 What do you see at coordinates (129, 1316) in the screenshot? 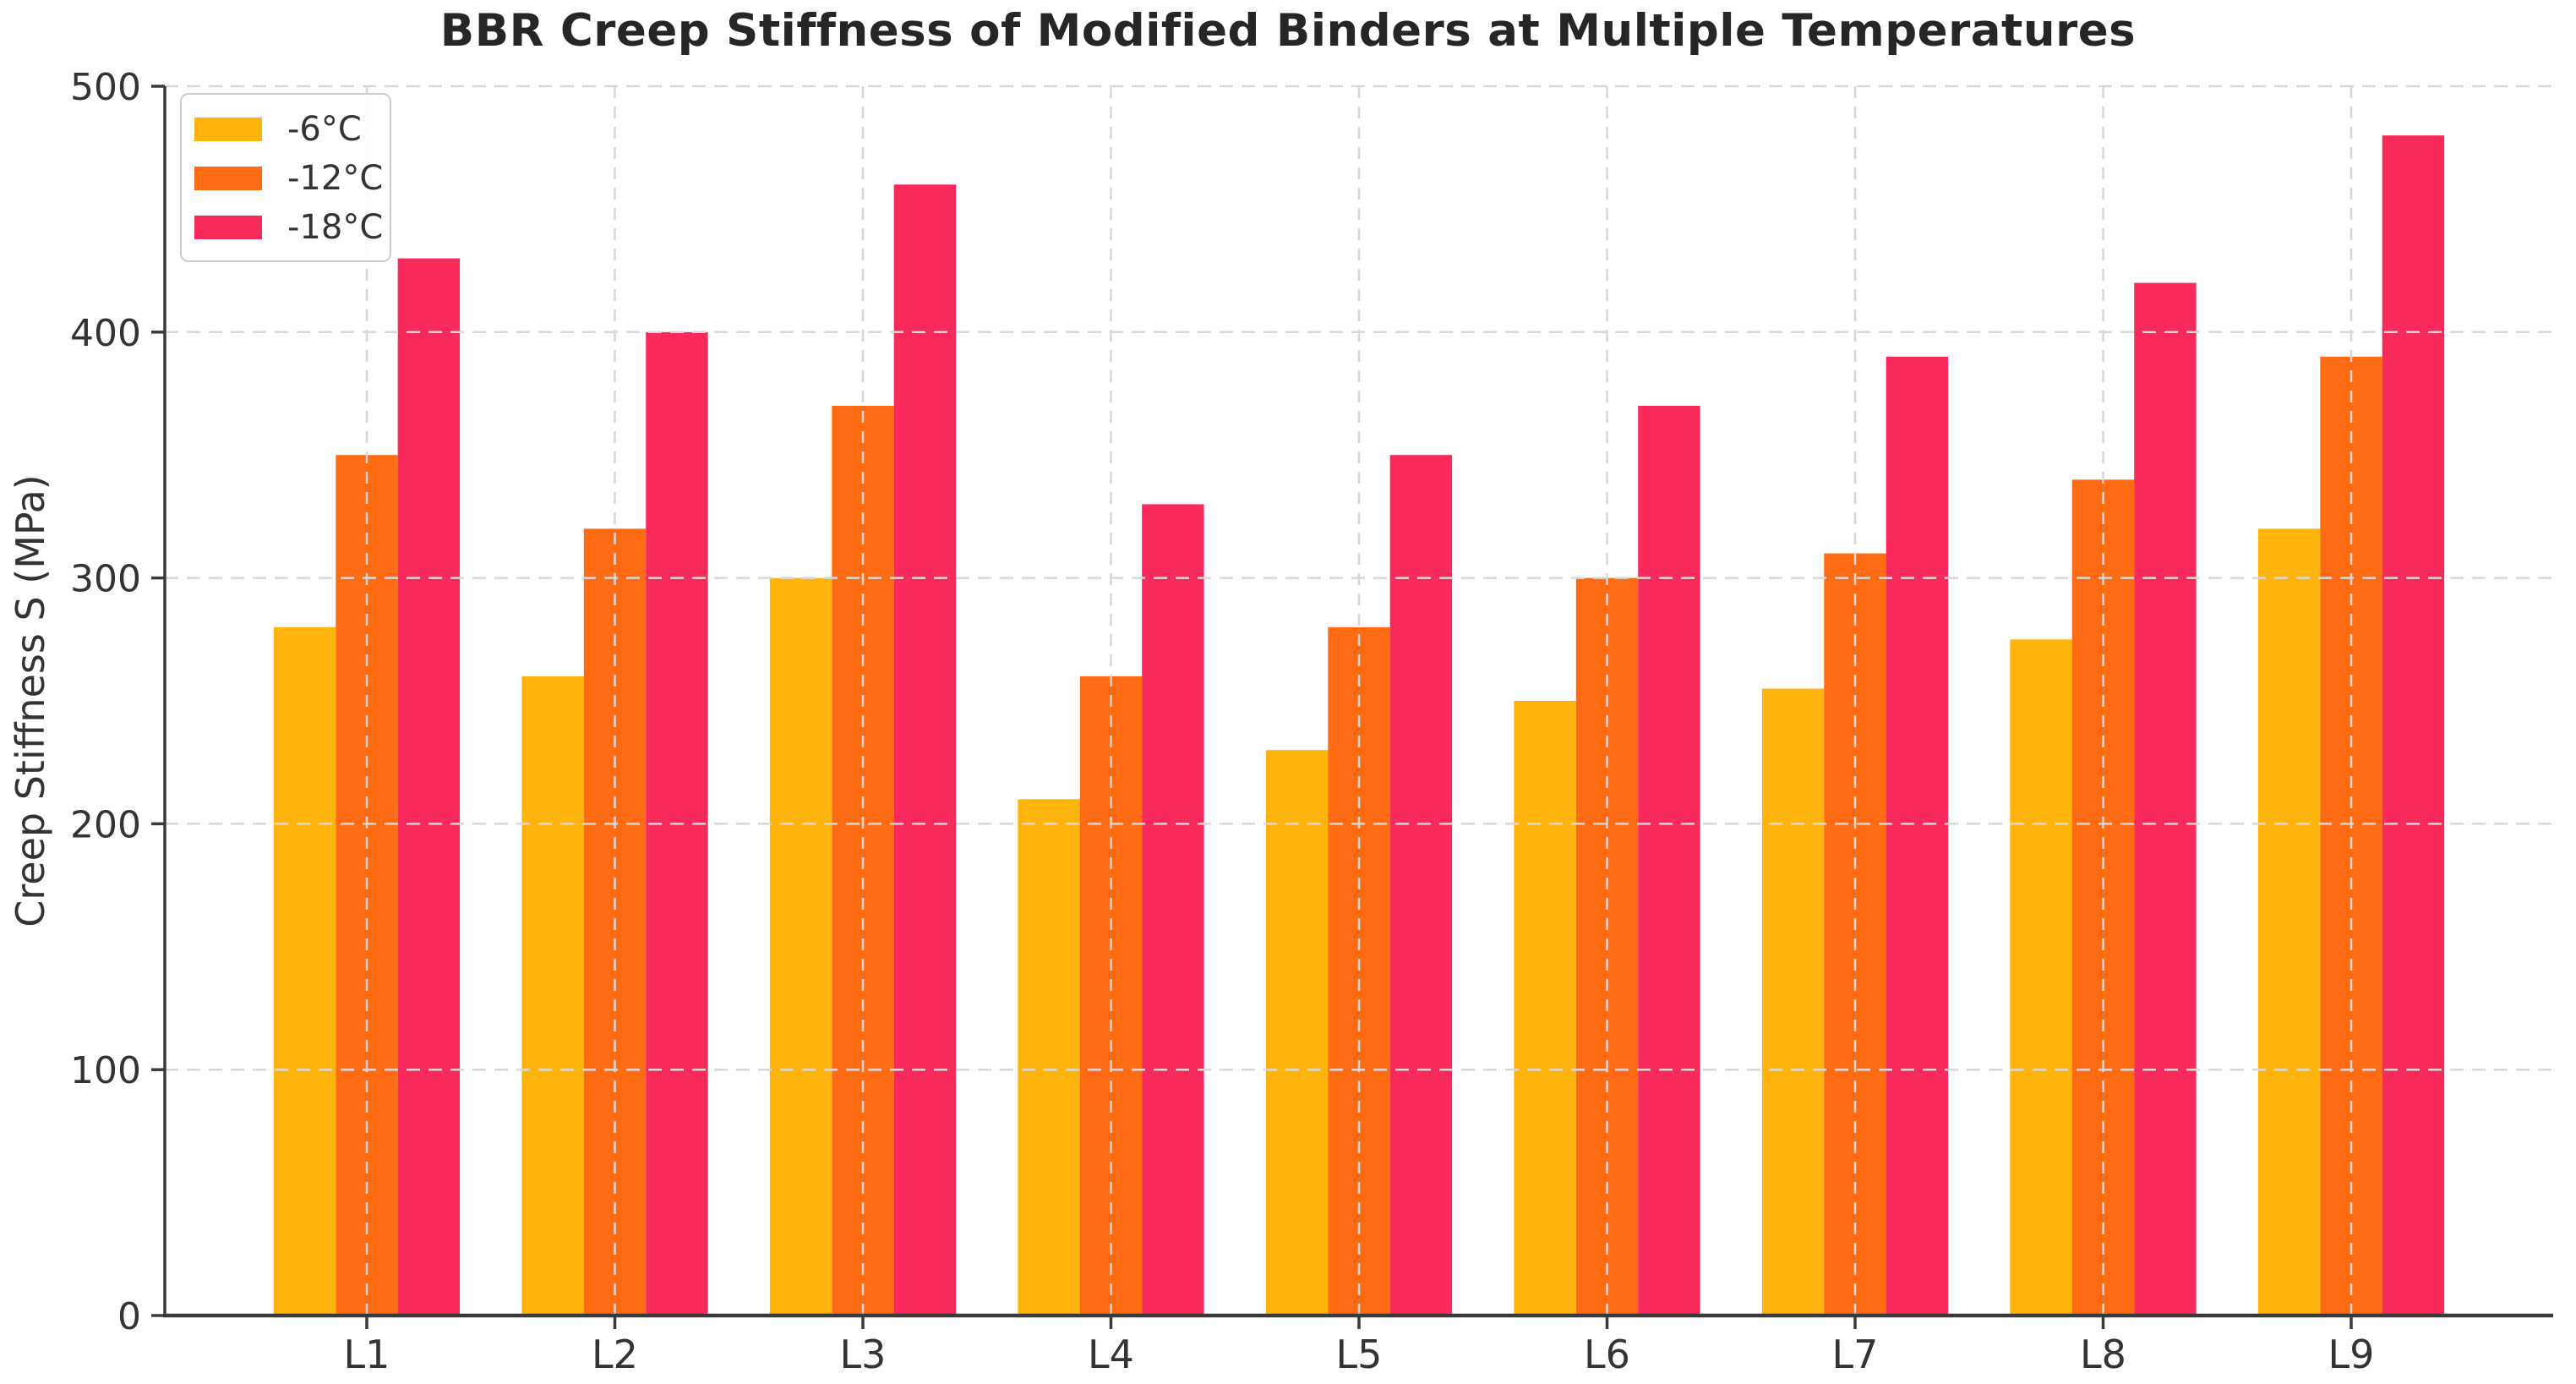
I see `y-tick-label-0: 0` at bounding box center [129, 1316].